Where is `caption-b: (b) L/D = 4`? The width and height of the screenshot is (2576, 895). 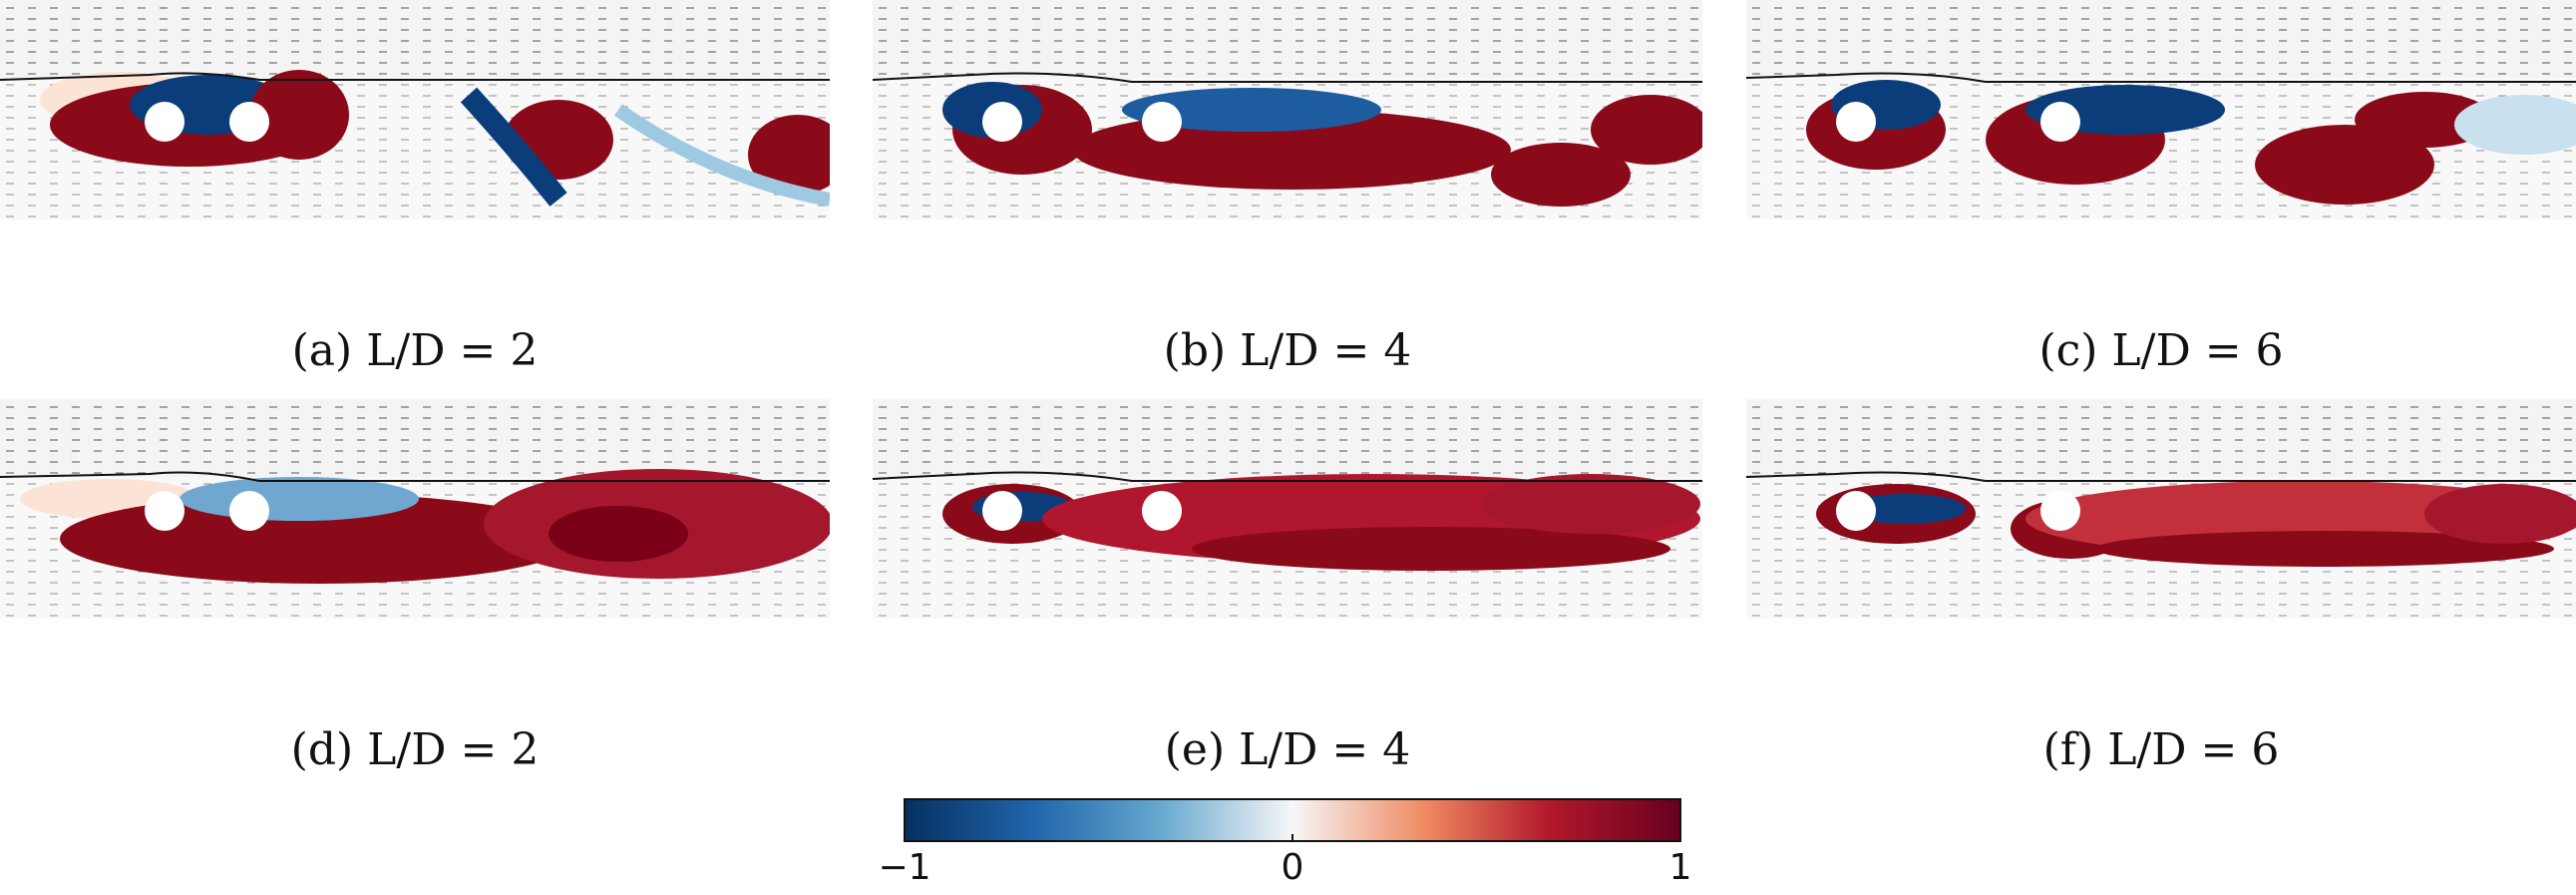
caption-b: (b) L/D = 4 is located at coordinates (1288, 351).